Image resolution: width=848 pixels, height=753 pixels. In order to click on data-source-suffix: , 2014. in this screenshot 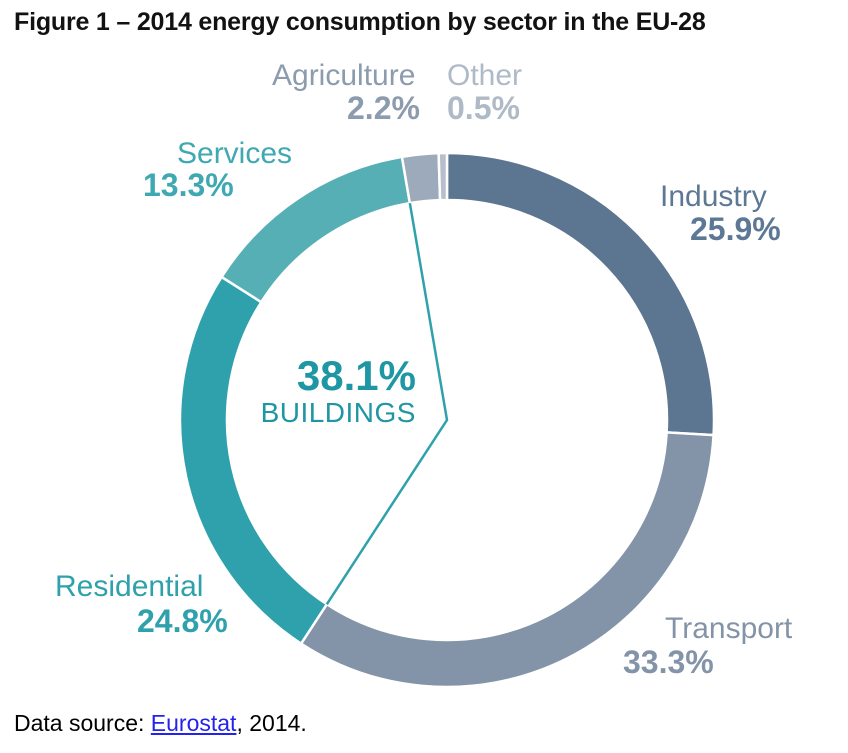, I will do `click(271, 723)`.